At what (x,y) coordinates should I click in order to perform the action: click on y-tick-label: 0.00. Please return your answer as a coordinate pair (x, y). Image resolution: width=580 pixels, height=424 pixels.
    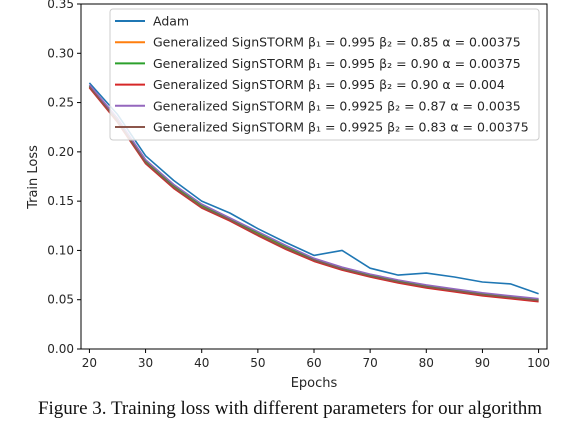
    Looking at the image, I should click on (60, 349).